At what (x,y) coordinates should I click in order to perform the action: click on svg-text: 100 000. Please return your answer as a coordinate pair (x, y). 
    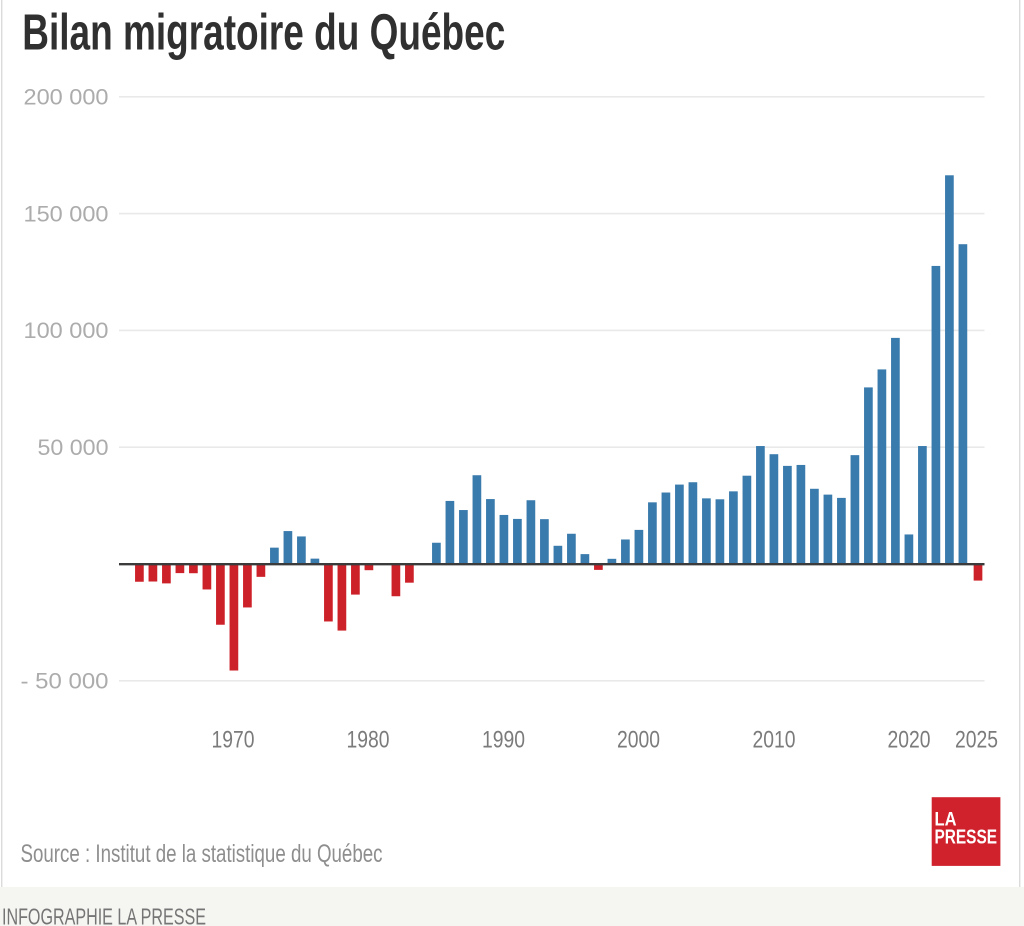
    Looking at the image, I should click on (66, 330).